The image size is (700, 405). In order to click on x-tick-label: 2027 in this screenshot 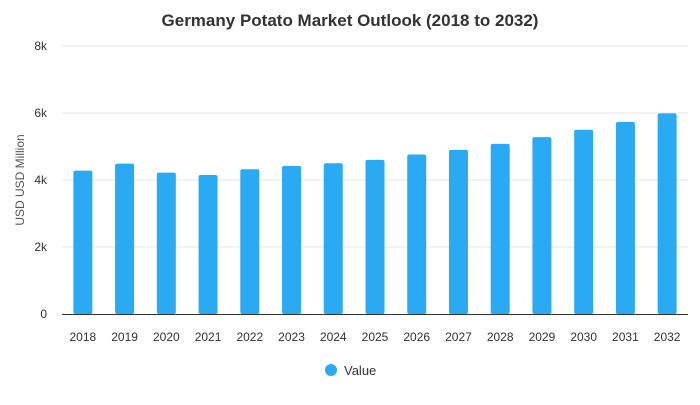, I will do `click(458, 337)`.